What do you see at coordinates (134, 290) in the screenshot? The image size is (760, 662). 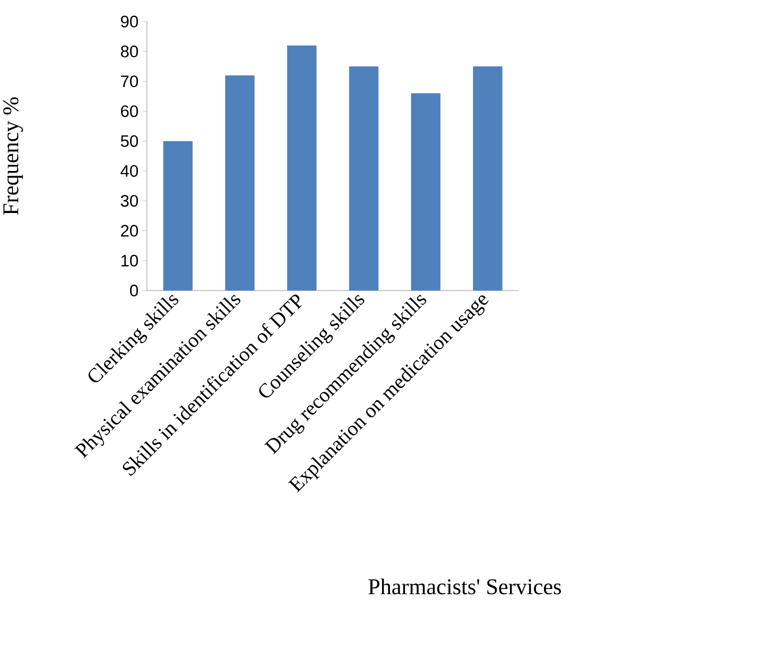 I see `y-tick-label: 0` at bounding box center [134, 290].